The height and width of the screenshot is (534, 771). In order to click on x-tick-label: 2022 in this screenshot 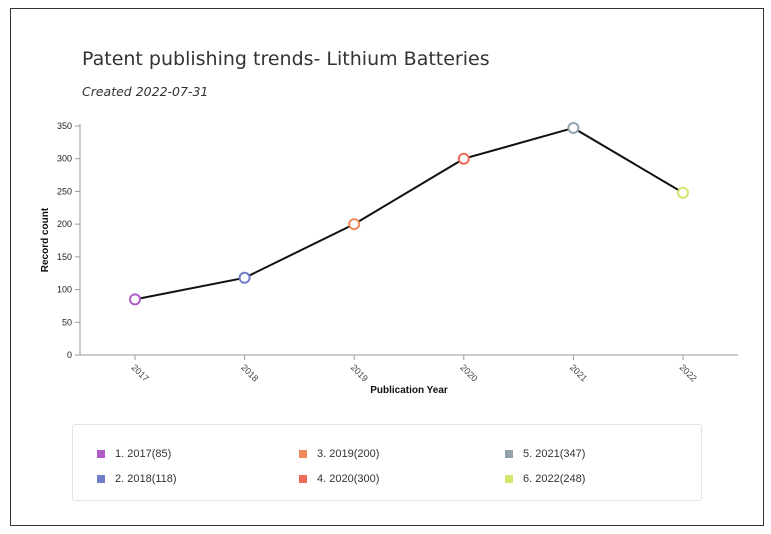, I will do `click(688, 372)`.